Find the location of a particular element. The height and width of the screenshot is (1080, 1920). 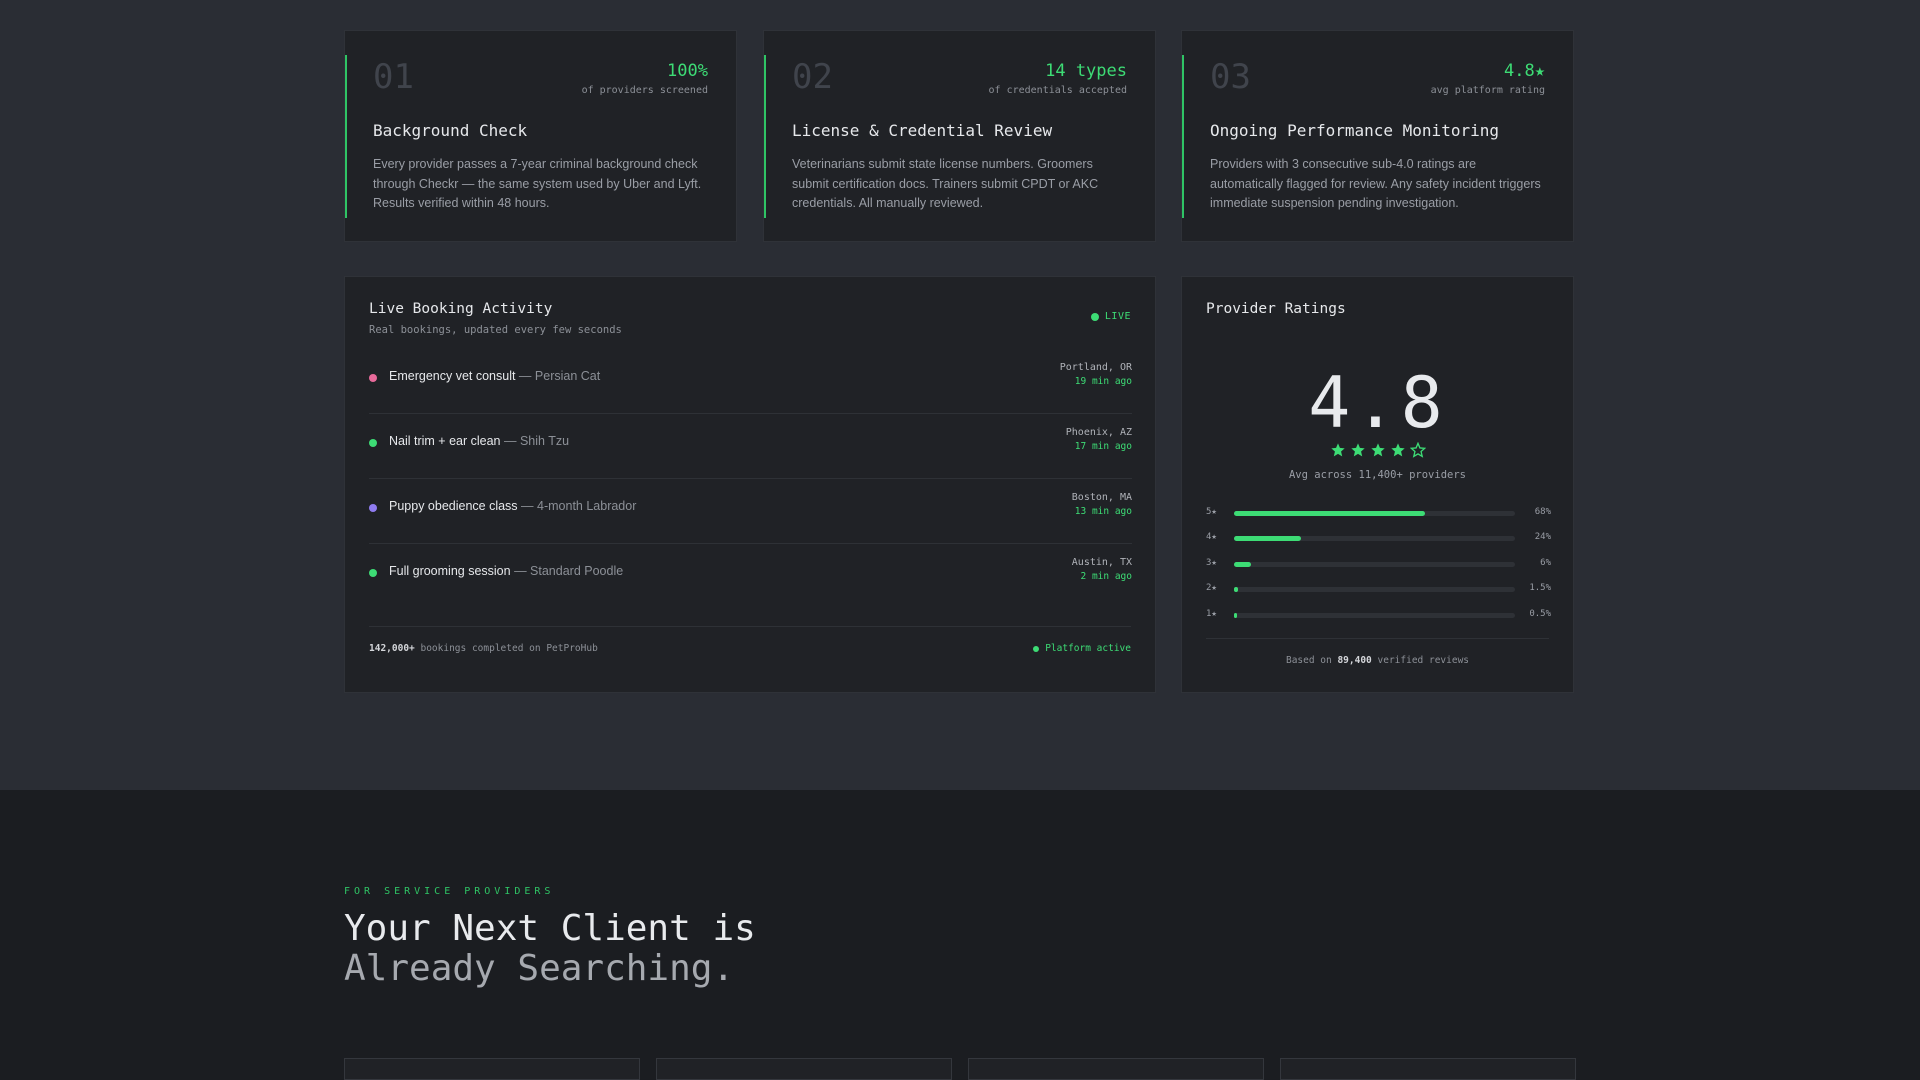

booking-time: 19 min ago is located at coordinates (1103, 381).